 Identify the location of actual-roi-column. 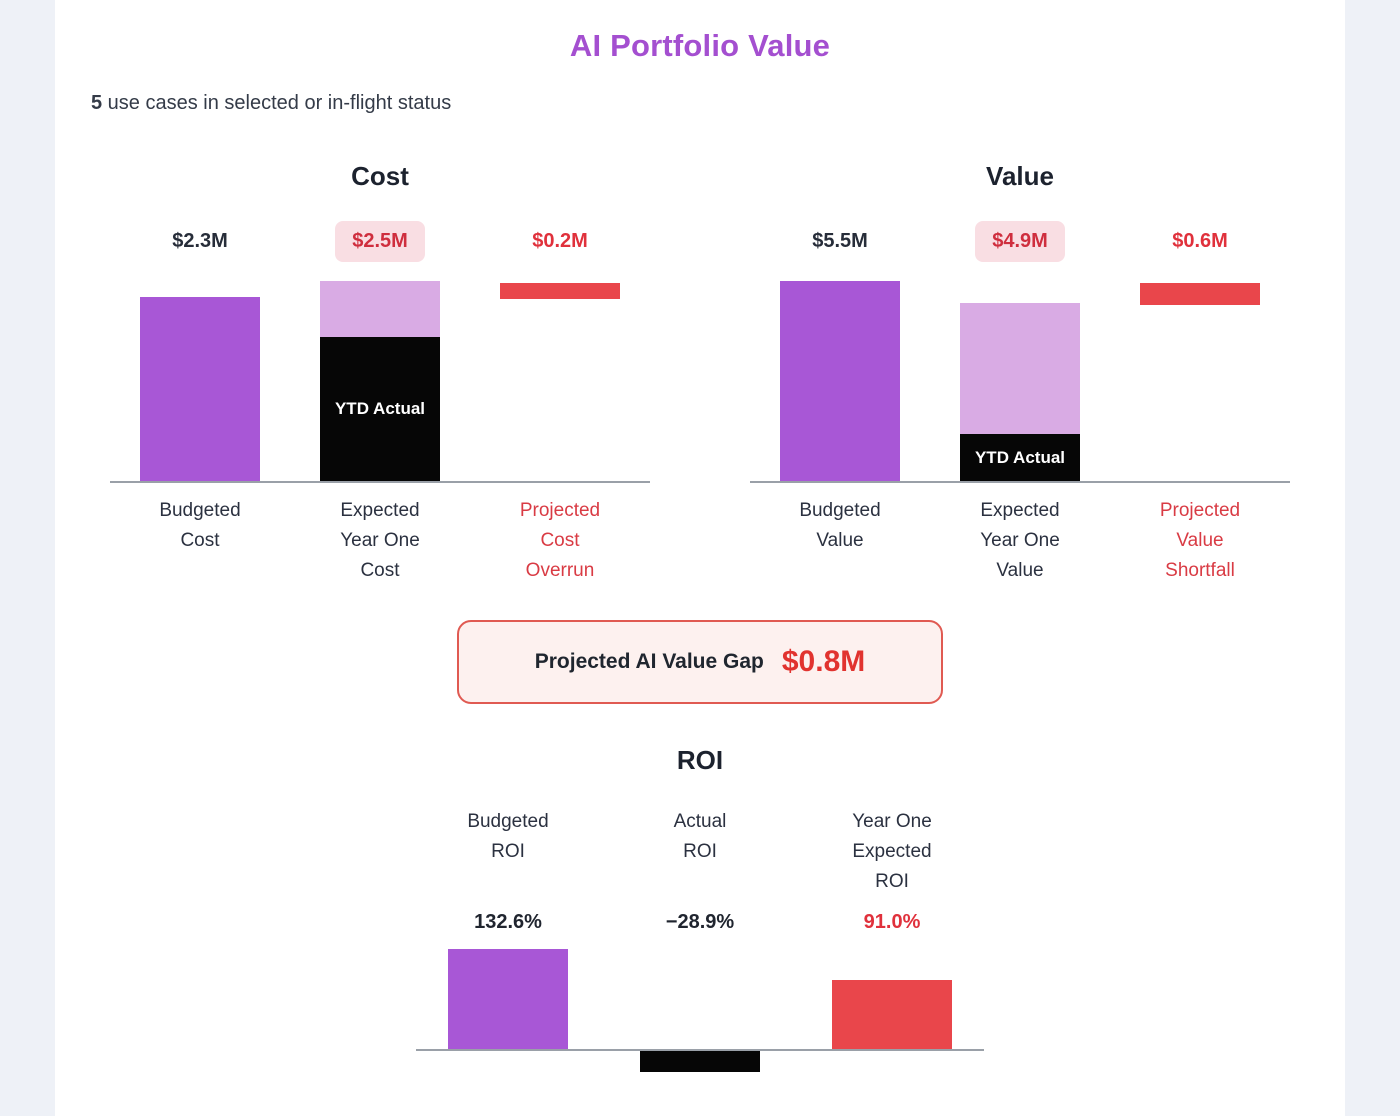
(700, 1012).